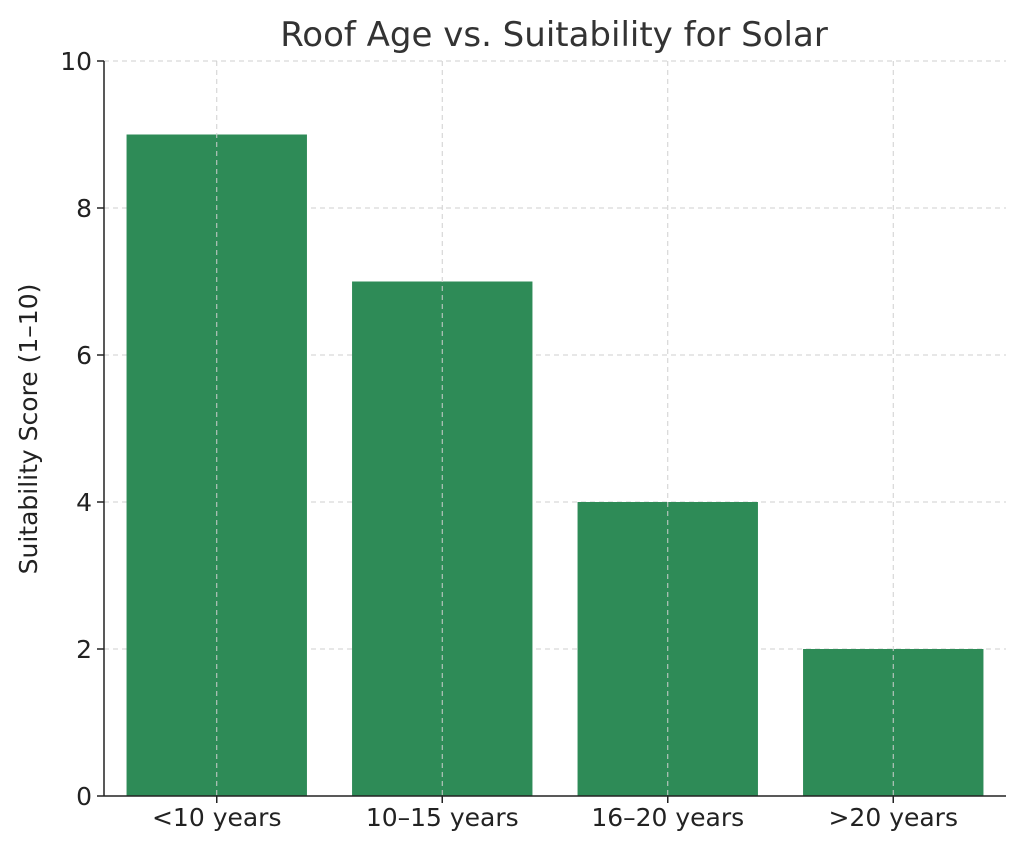 The image size is (1024, 850). What do you see at coordinates (28, 429) in the screenshot?
I see `y-axis-label: Suitability Score (1–10)` at bounding box center [28, 429].